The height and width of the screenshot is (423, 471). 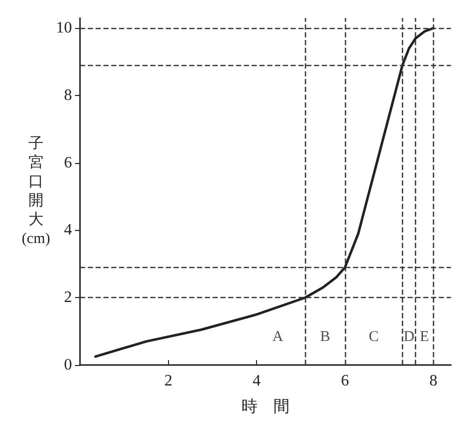 What do you see at coordinates (68, 95) in the screenshot?
I see `y-tick-label: 8` at bounding box center [68, 95].